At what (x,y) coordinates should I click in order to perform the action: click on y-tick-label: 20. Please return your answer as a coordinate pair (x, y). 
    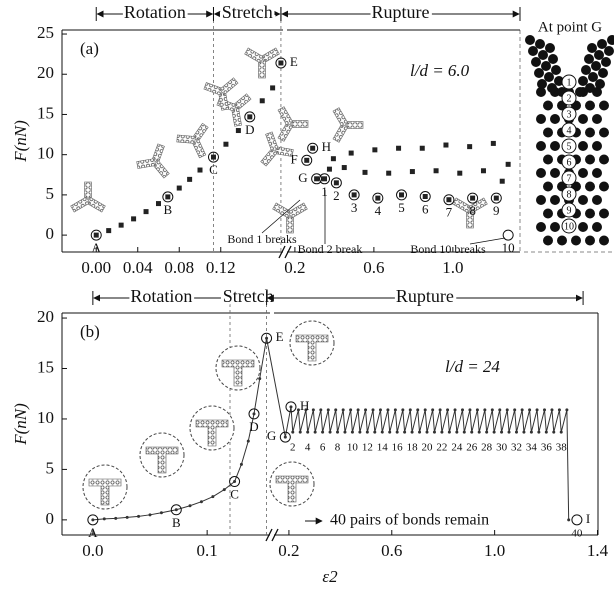
    Looking at the image, I should click on (45, 72).